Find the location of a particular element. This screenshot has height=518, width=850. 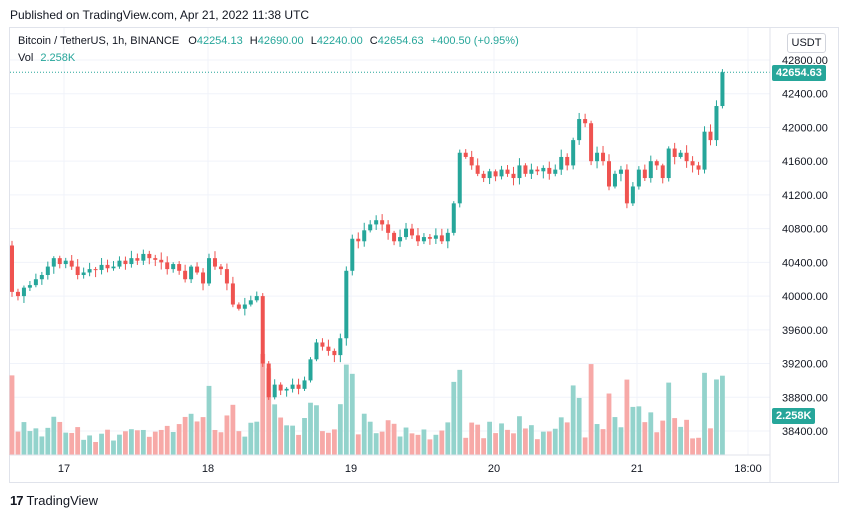

y-tick-label: 42000.00 is located at coordinates (805, 128).